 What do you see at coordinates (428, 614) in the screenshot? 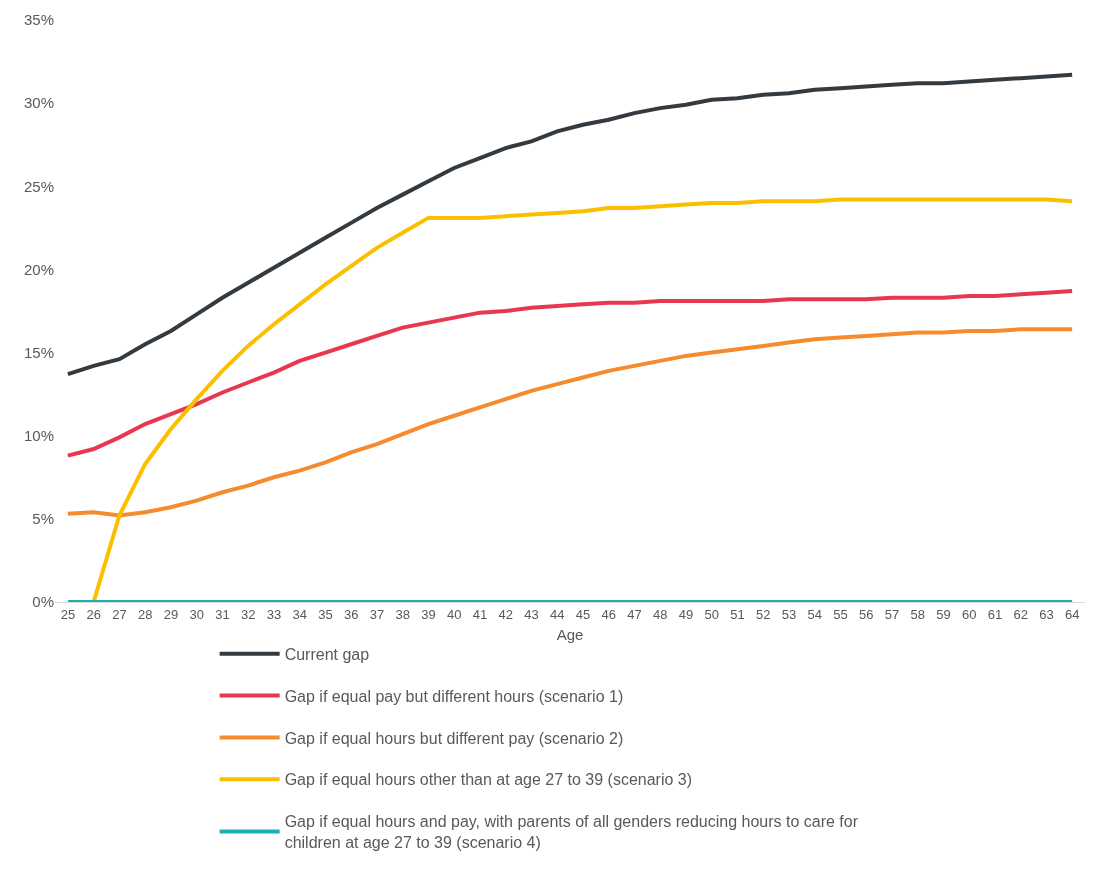
I see `x-tick-label: 39` at bounding box center [428, 614].